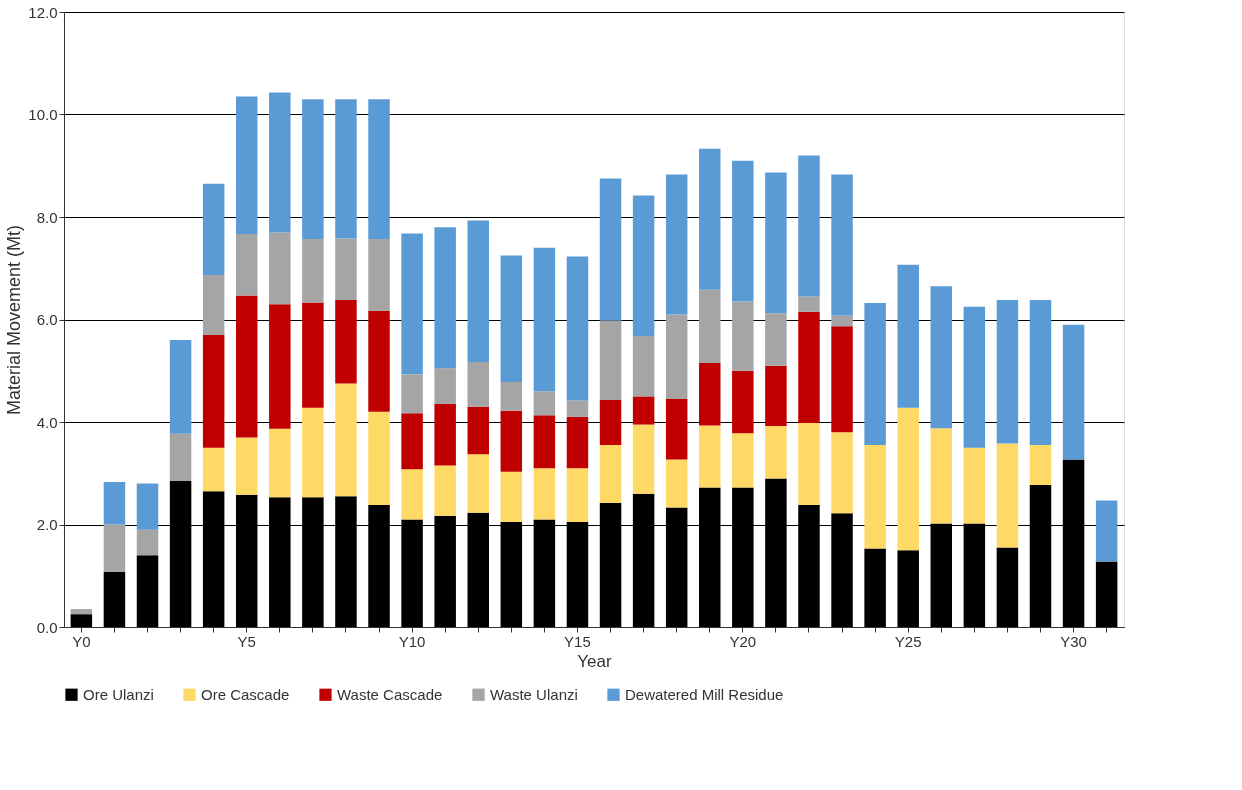 The height and width of the screenshot is (790, 1242). What do you see at coordinates (14, 320) in the screenshot?
I see `y-axis-title: Material Movement (Mt)` at bounding box center [14, 320].